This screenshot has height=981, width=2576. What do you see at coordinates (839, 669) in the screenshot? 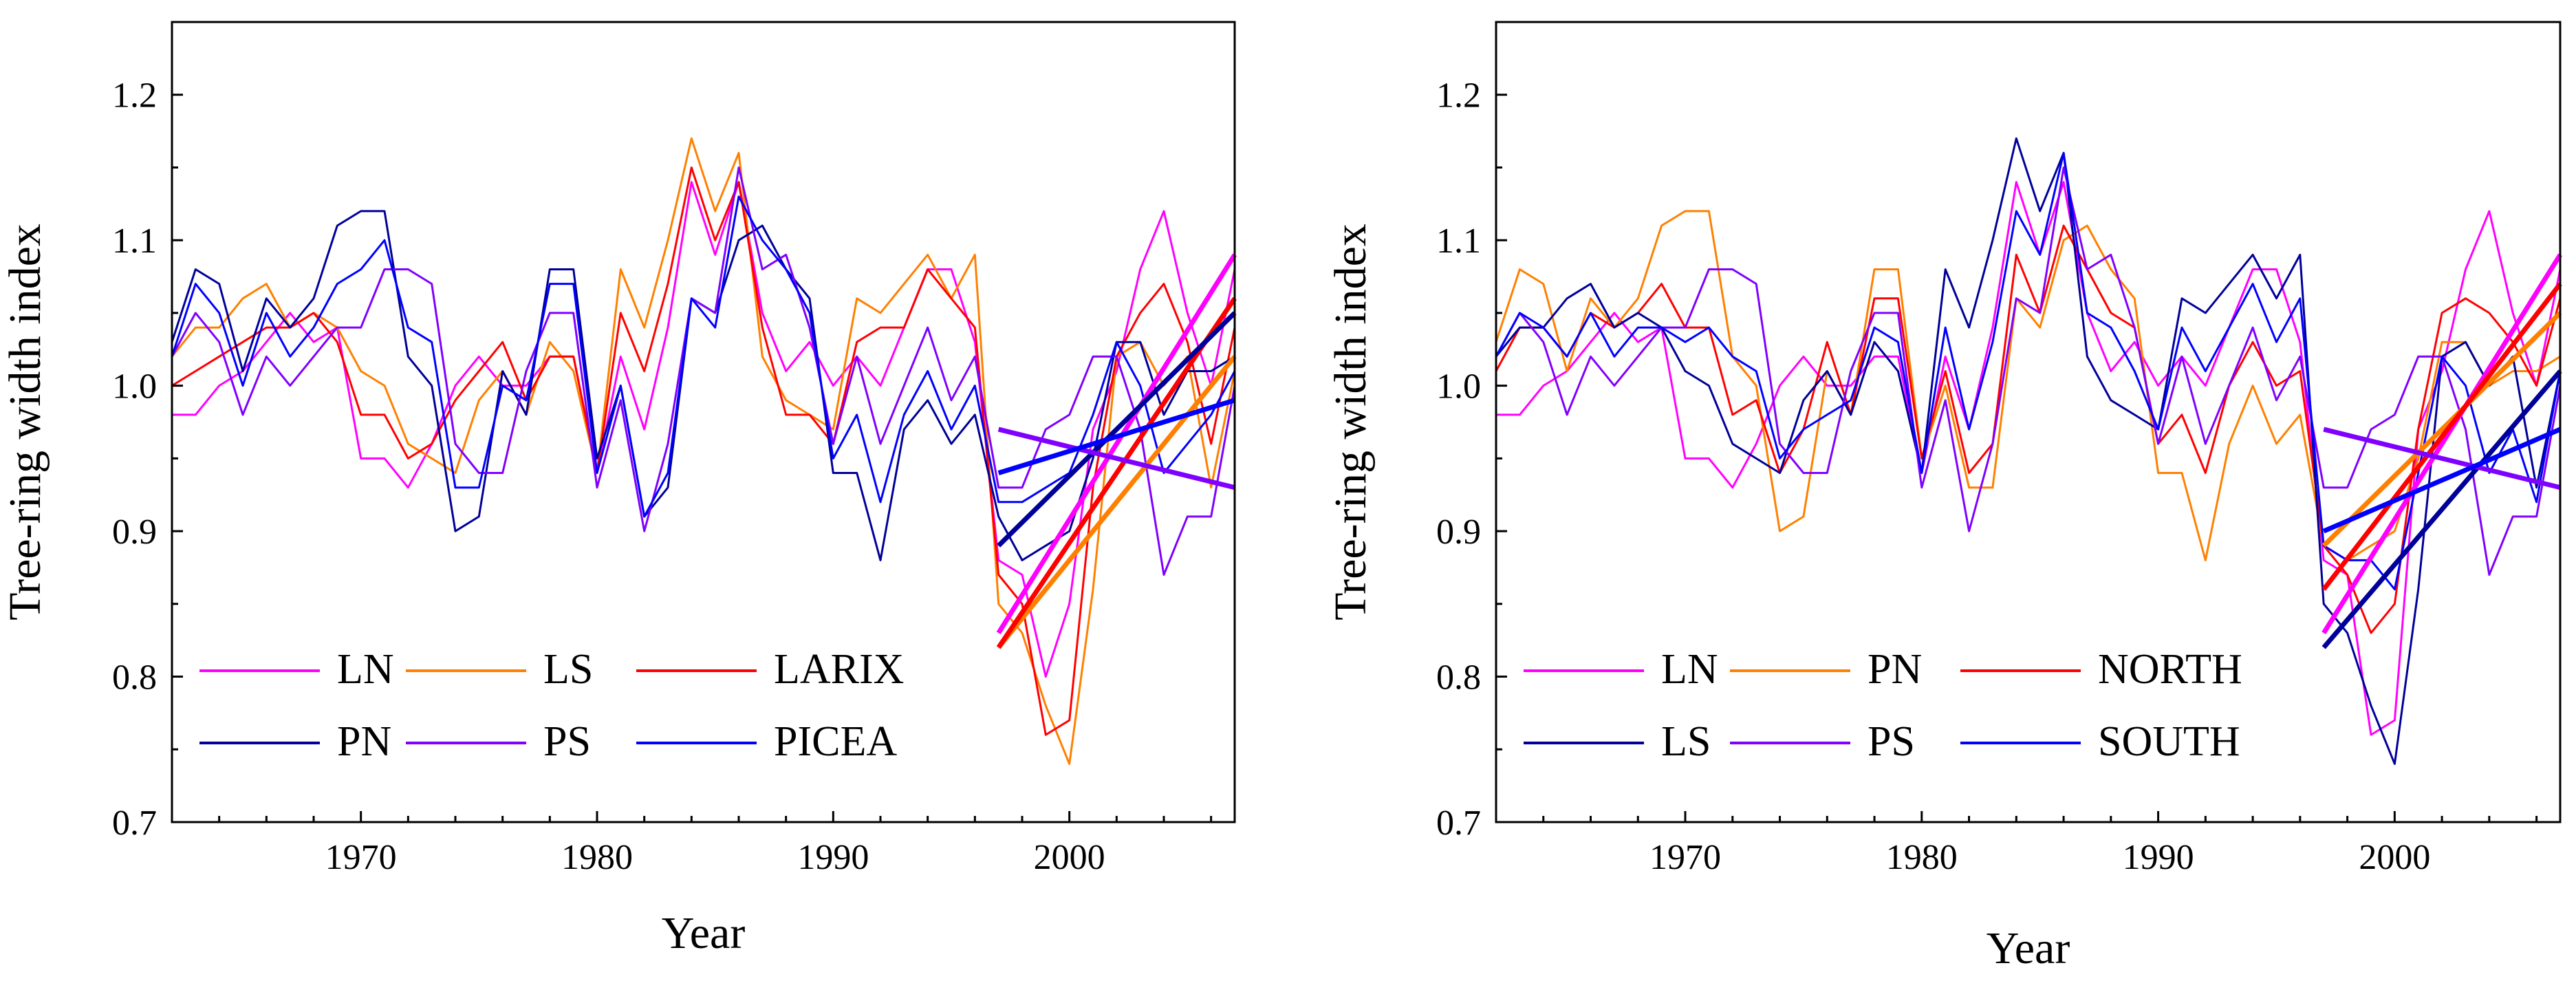
I see `legend-label-larix: LARIX` at bounding box center [839, 669].